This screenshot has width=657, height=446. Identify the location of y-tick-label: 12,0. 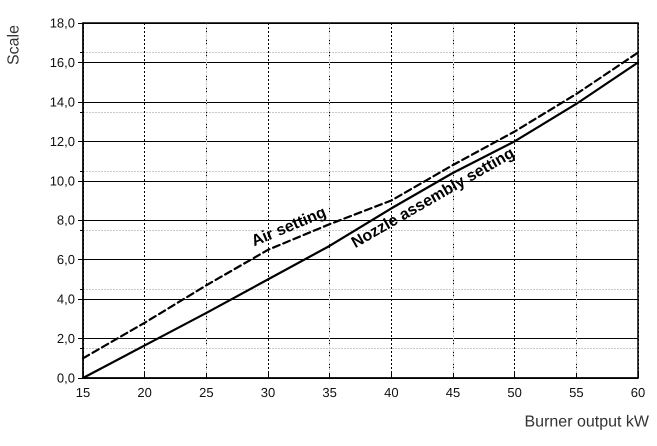
(62, 141).